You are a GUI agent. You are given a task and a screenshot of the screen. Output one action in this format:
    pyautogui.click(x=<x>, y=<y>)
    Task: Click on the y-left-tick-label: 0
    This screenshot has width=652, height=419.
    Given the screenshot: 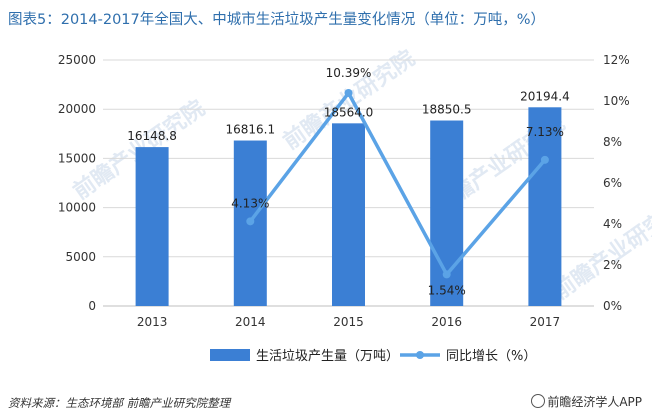 What is the action you would take?
    pyautogui.click(x=92, y=306)
    